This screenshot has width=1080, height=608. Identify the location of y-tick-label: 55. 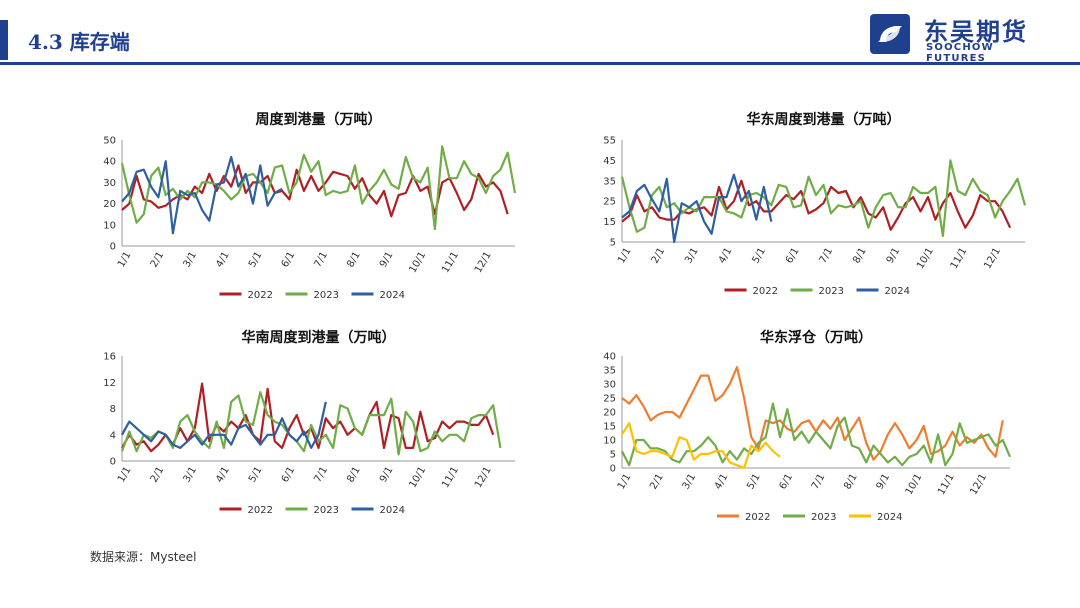
(609, 141).